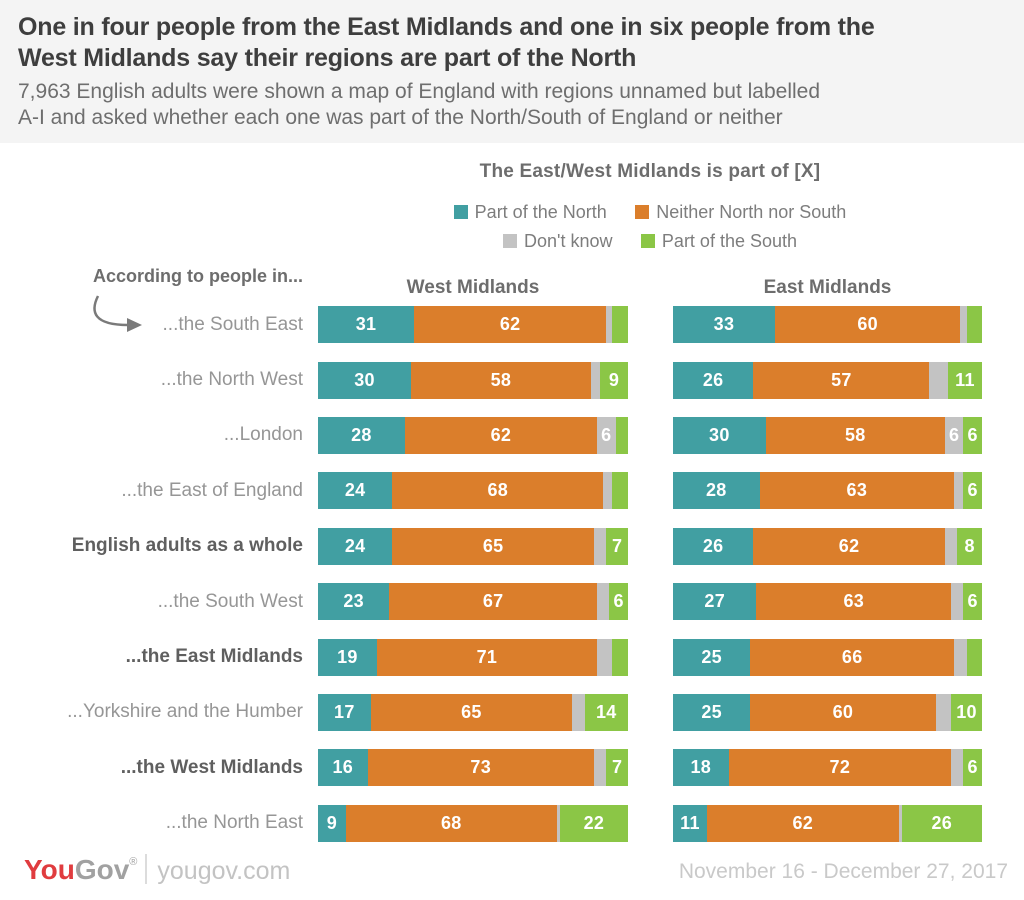 Image resolution: width=1024 pixels, height=900 pixels. I want to click on stacked-bar-west: 9 68 22, so click(473, 823).